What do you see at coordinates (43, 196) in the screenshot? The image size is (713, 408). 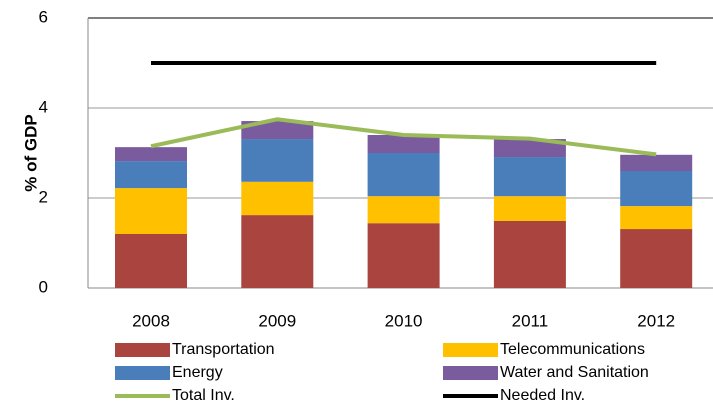 I see `y-tick-label: 2` at bounding box center [43, 196].